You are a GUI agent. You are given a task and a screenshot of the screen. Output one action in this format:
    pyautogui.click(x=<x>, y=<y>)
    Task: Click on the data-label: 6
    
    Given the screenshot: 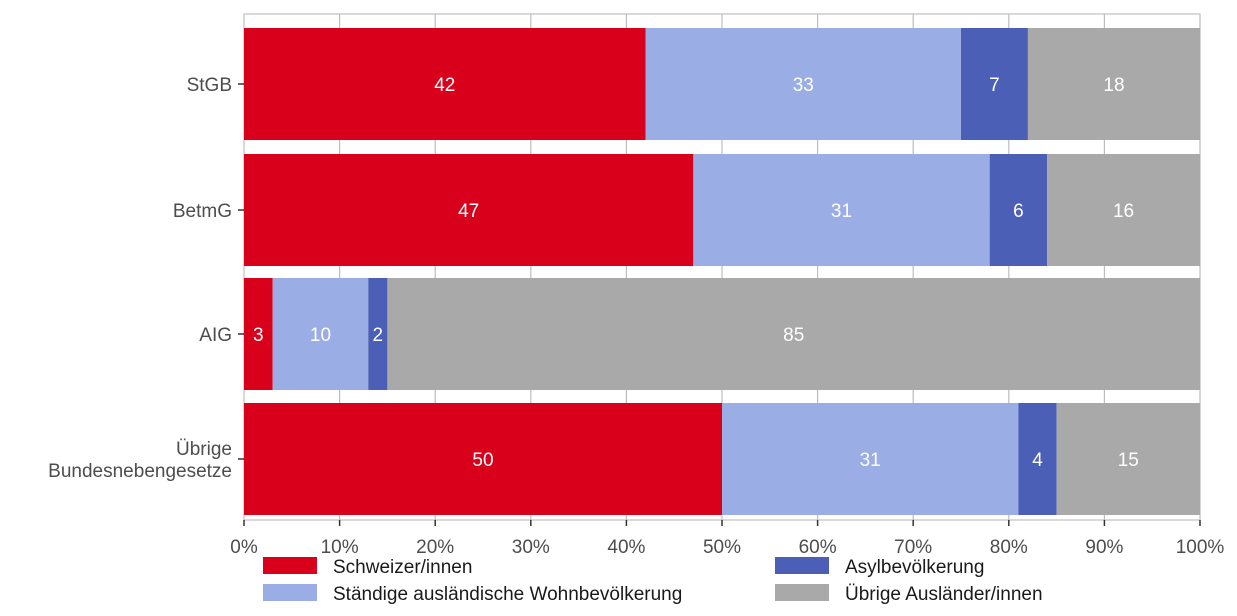 What is the action you would take?
    pyautogui.click(x=1018, y=211)
    